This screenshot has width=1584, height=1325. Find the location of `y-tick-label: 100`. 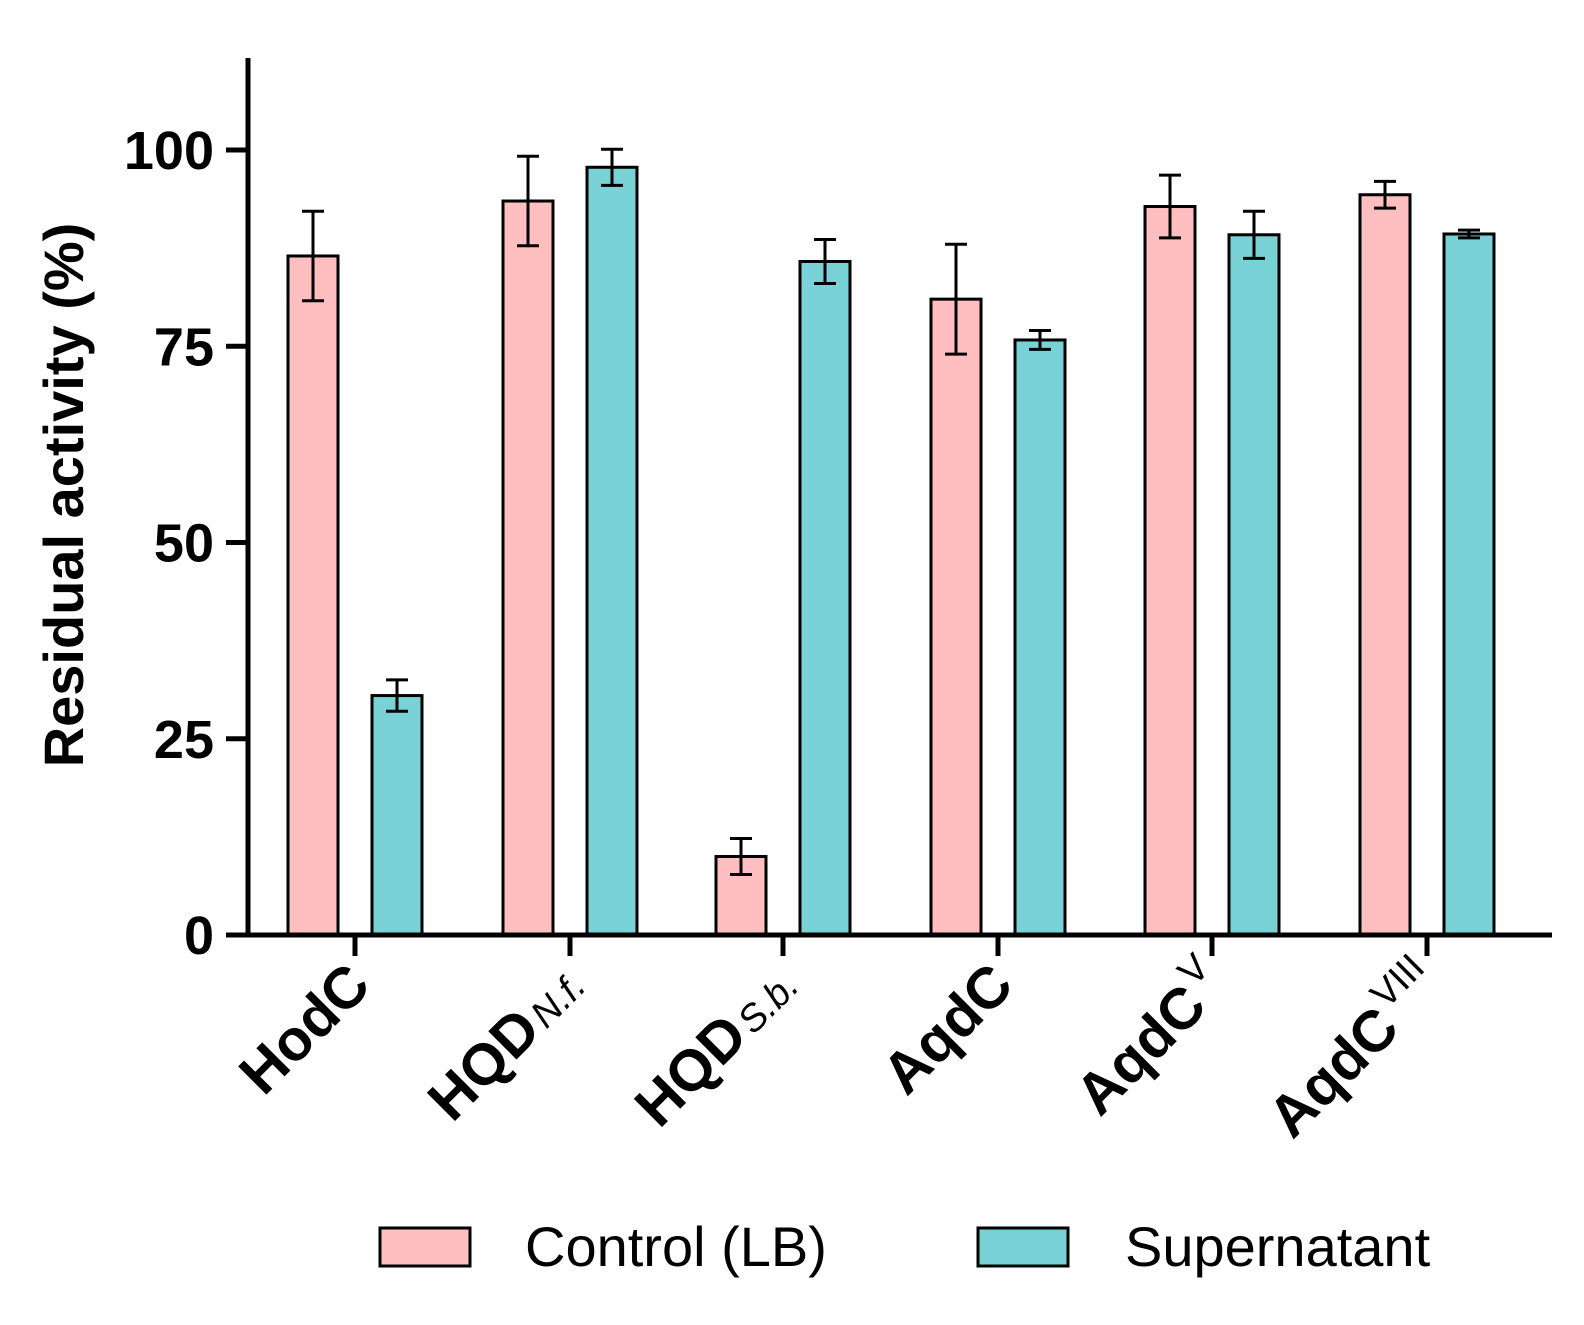

y-tick-label: 100 is located at coordinates (169, 151).